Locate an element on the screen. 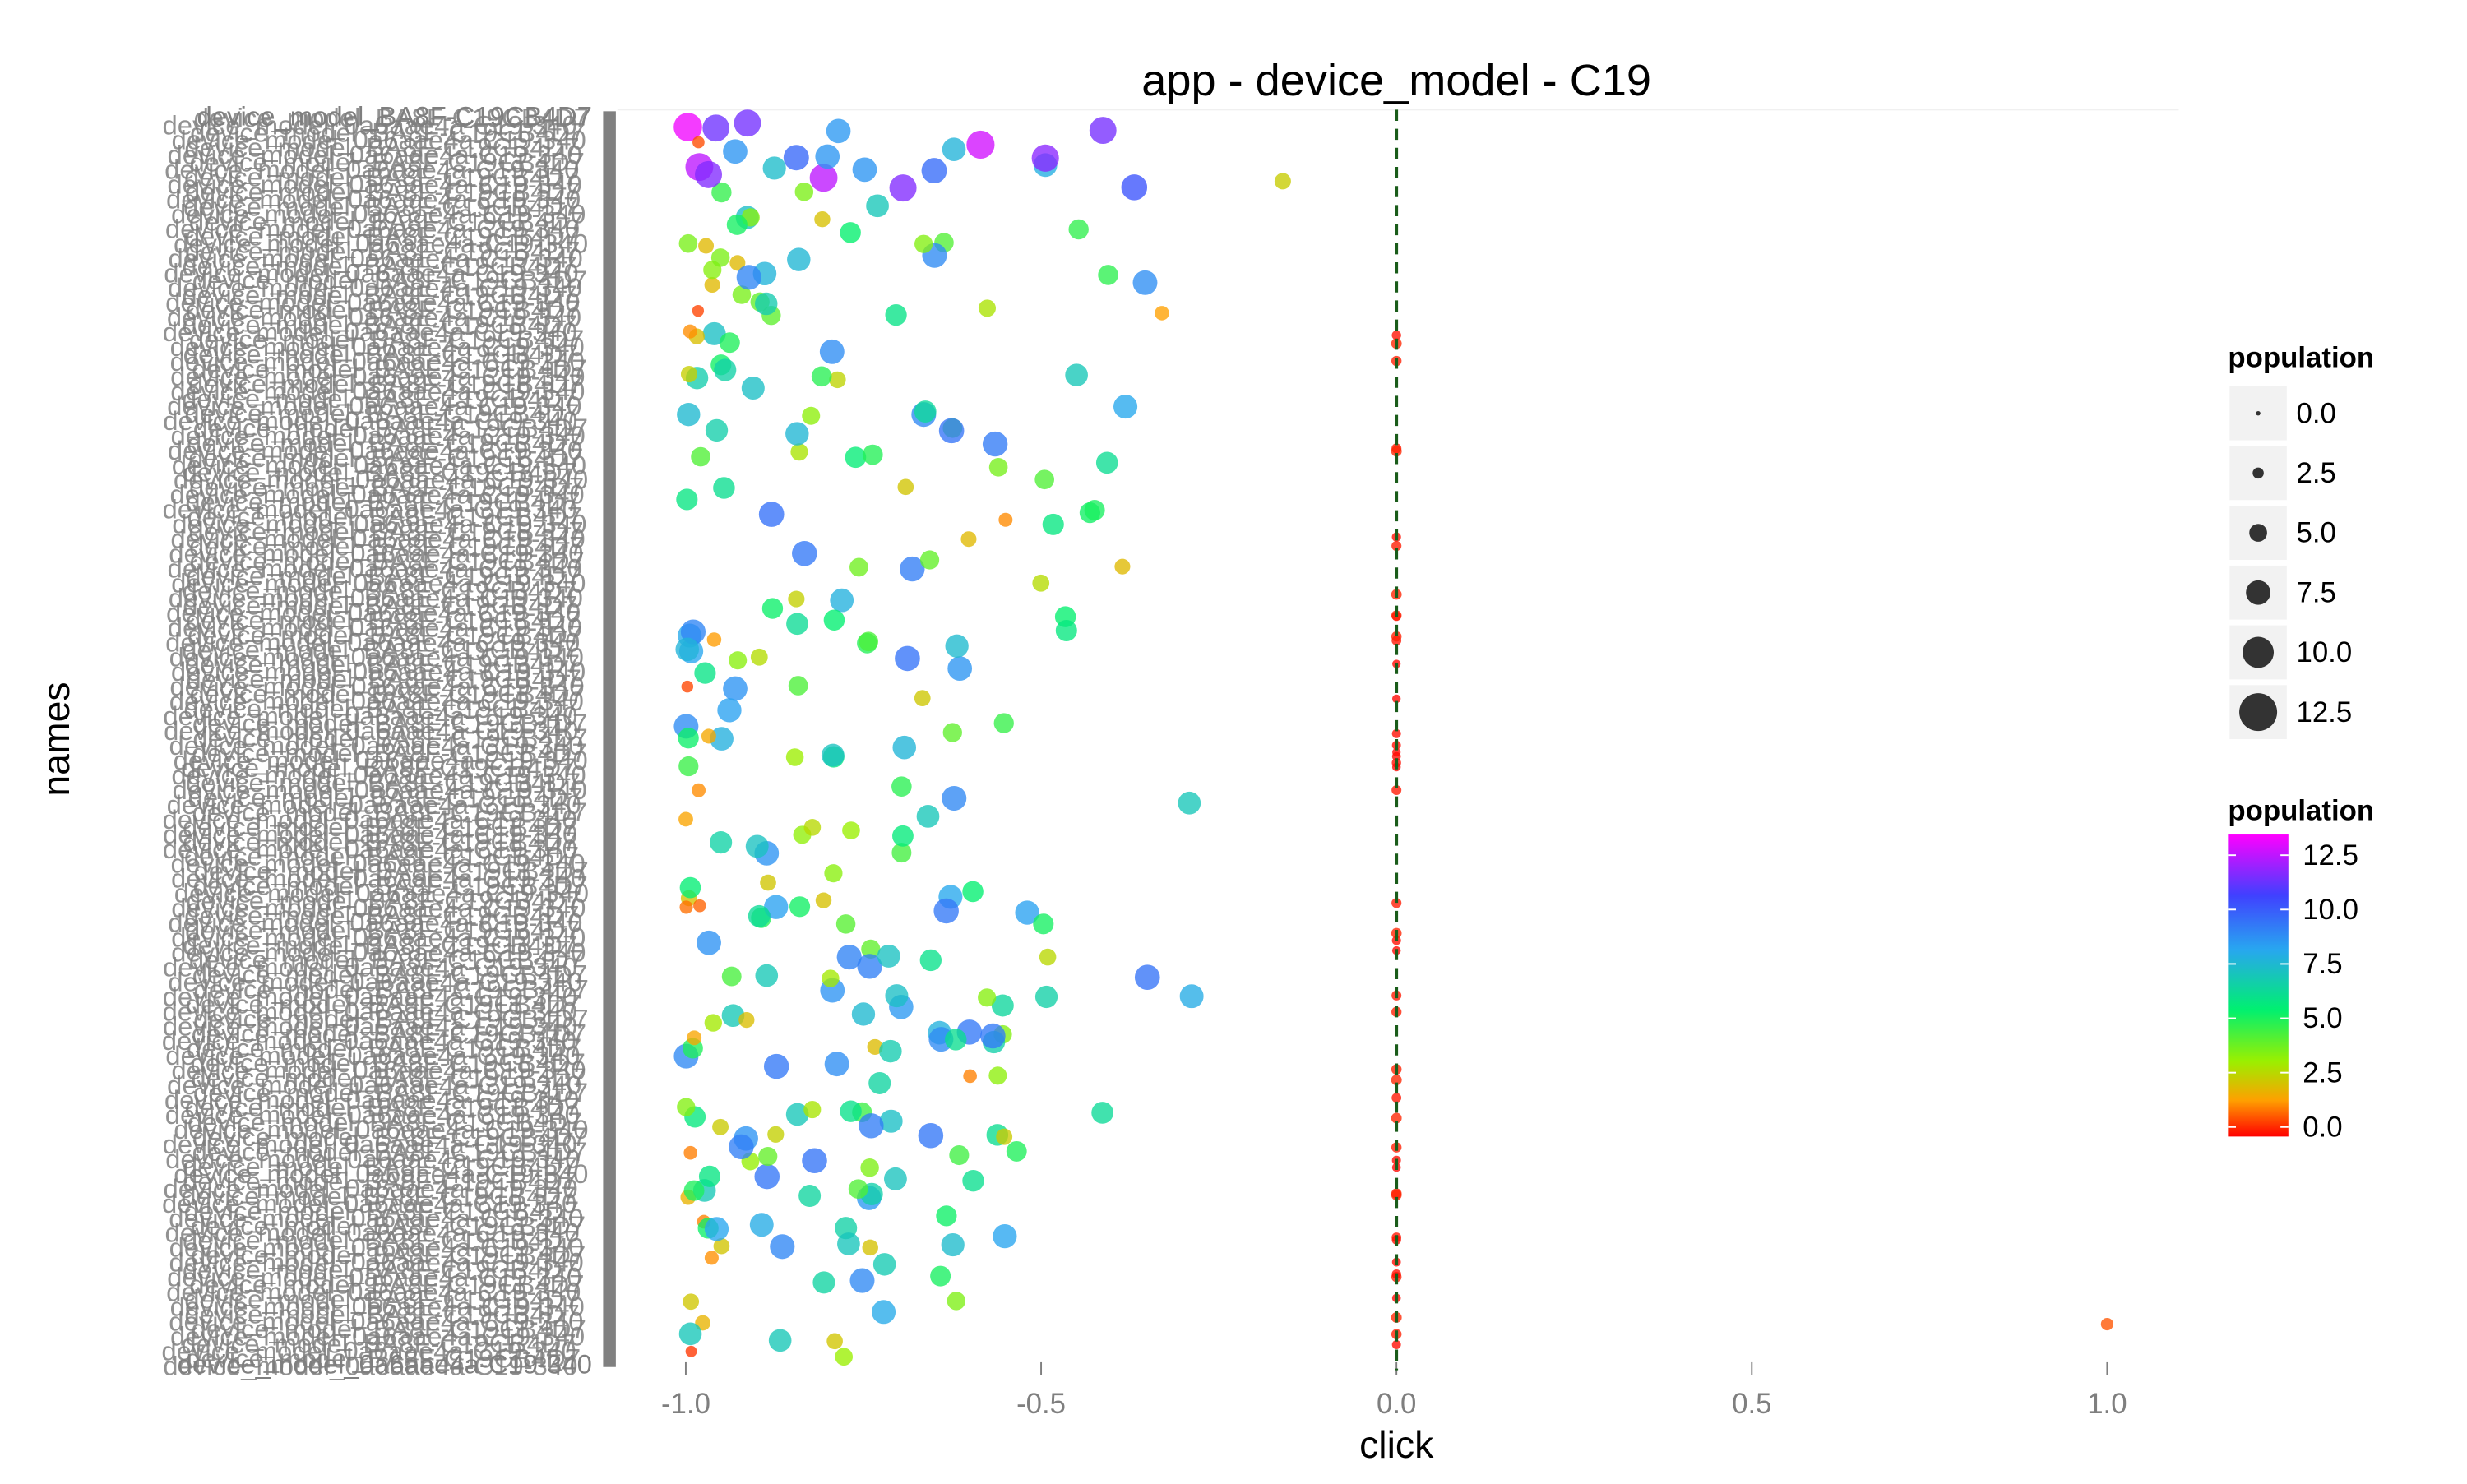  size-legend: population 0.0 2.5 5.0 7.5 10.0 12.5 is located at coordinates (2301, 541).